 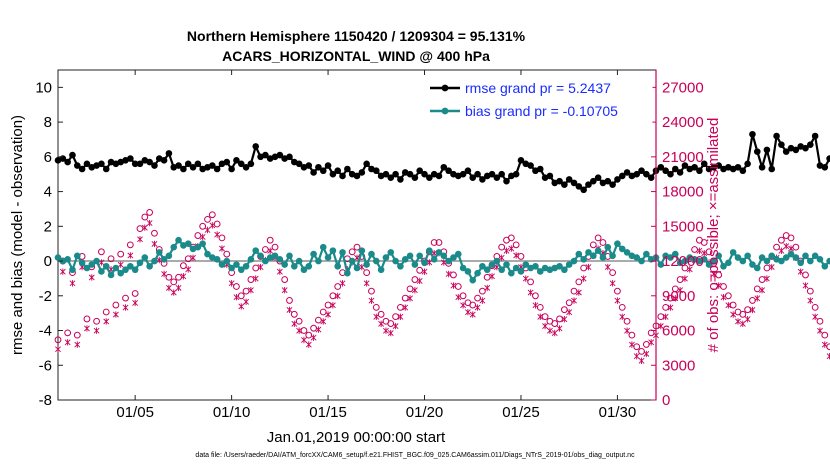 I want to click on y-right-tick-label: 18000, so click(x=683, y=192).